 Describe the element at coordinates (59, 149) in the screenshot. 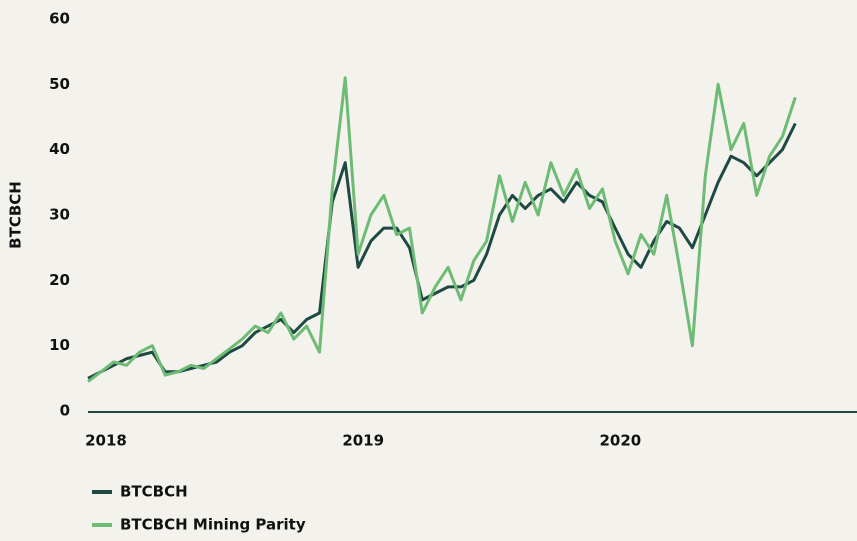

I see `y-tick-label: 40` at that location.